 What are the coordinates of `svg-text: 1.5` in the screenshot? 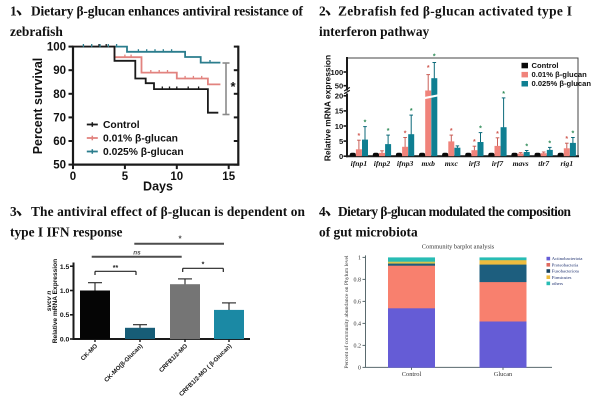 It's located at (65, 267).